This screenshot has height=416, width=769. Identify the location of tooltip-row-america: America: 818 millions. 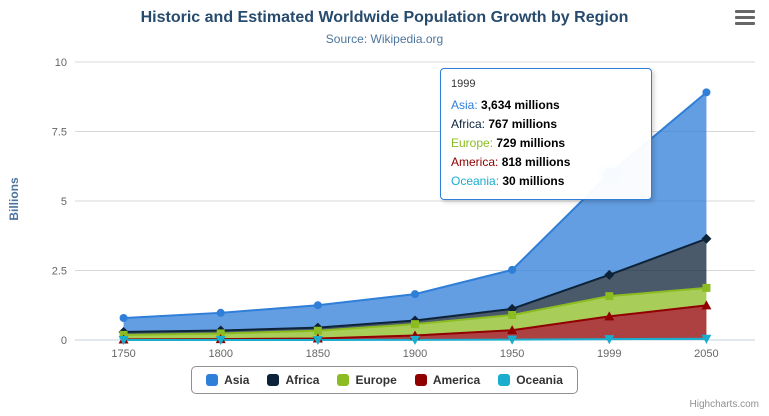
(511, 162).